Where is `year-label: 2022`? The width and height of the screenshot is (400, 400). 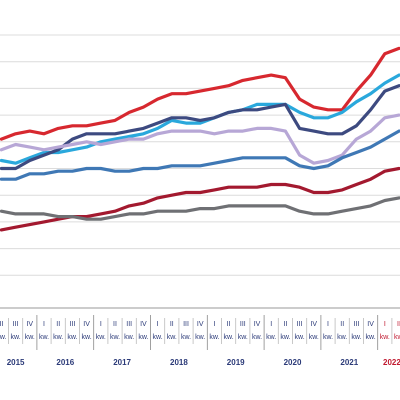 year-label: 2022 is located at coordinates (391, 362).